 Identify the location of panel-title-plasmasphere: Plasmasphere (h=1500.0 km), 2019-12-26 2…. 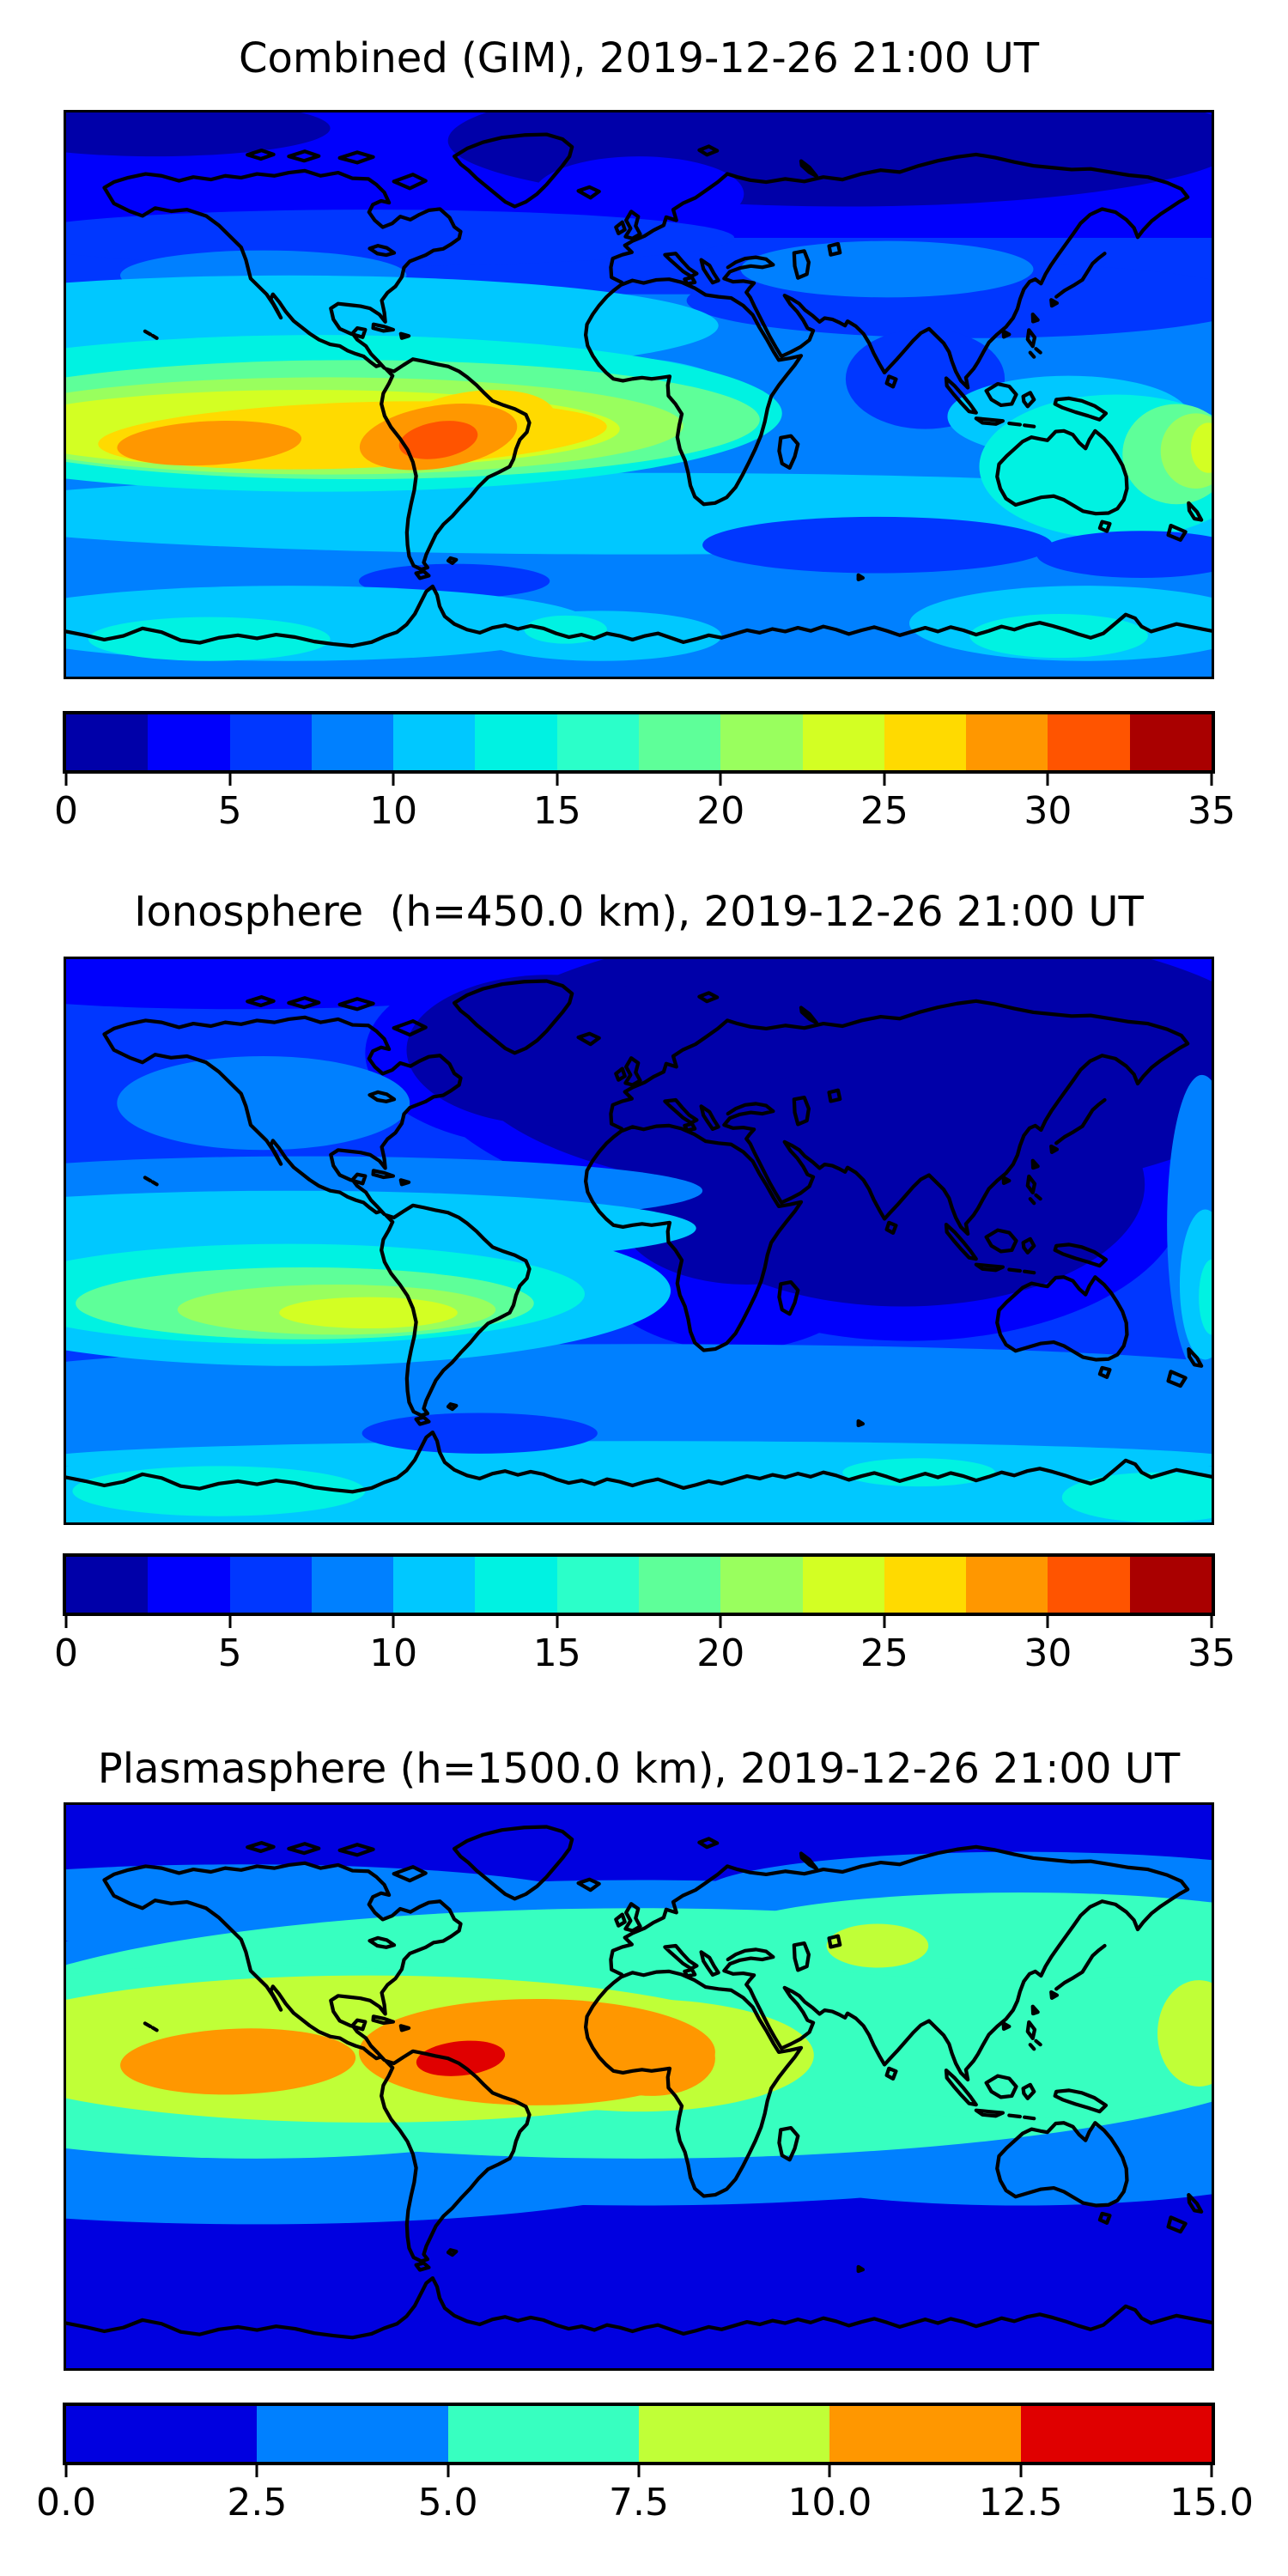
(639, 1769).